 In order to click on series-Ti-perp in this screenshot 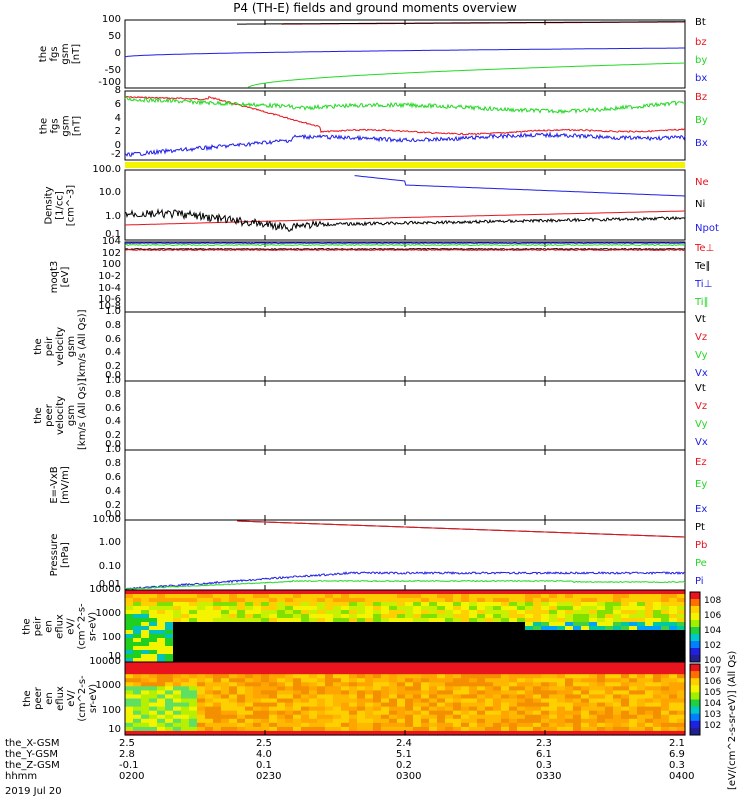, I will do `click(405, 243)`.